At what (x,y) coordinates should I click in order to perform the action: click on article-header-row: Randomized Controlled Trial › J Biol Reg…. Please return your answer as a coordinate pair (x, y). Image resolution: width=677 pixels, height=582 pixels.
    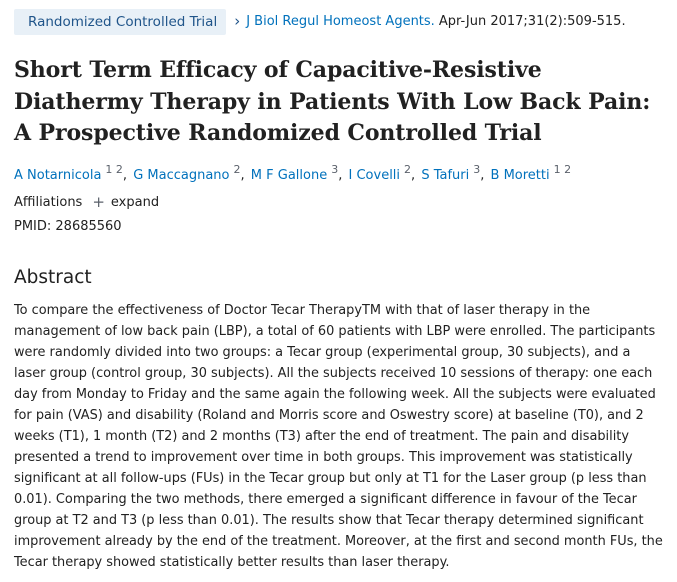
    Looking at the image, I should click on (339, 21).